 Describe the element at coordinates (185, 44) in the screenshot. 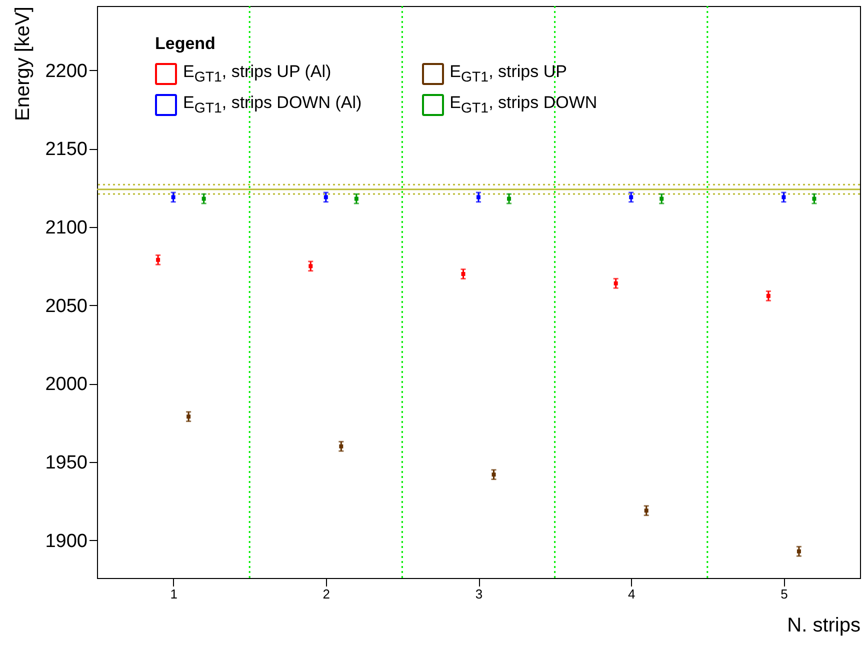

I see `legend-title: Legend` at that location.